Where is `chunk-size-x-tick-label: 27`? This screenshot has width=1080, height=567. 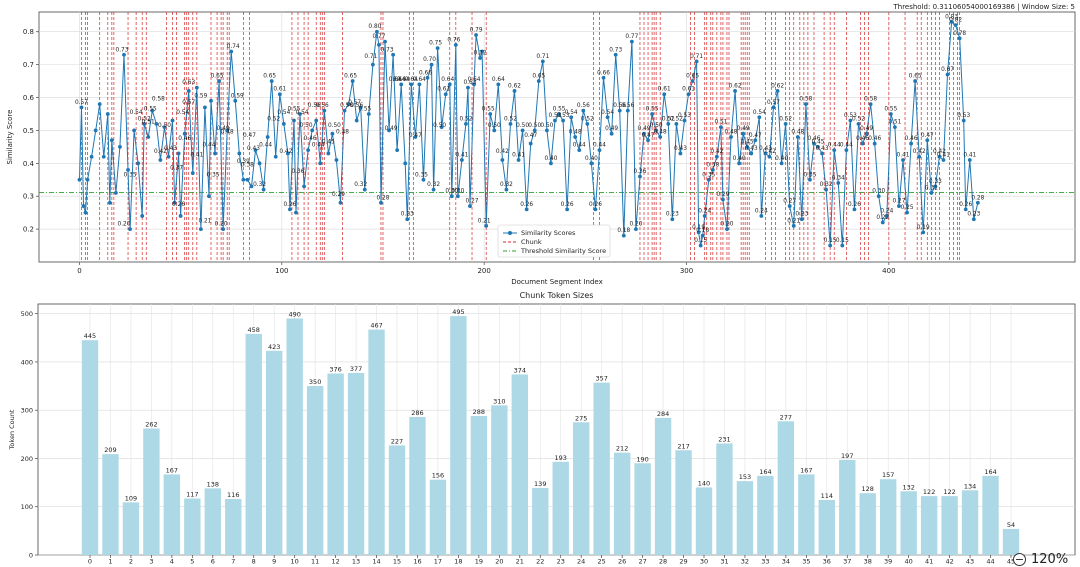
chunk-size-x-tick-label: 27 is located at coordinates (642, 562).